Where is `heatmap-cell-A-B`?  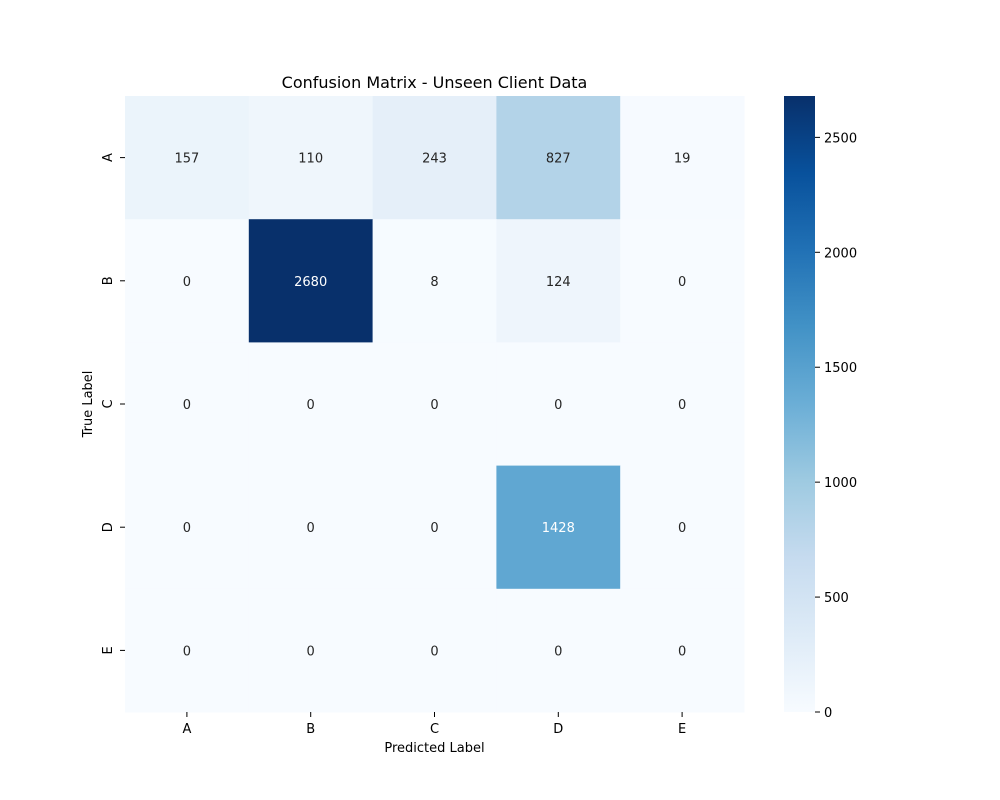 heatmap-cell-A-B is located at coordinates (311, 158).